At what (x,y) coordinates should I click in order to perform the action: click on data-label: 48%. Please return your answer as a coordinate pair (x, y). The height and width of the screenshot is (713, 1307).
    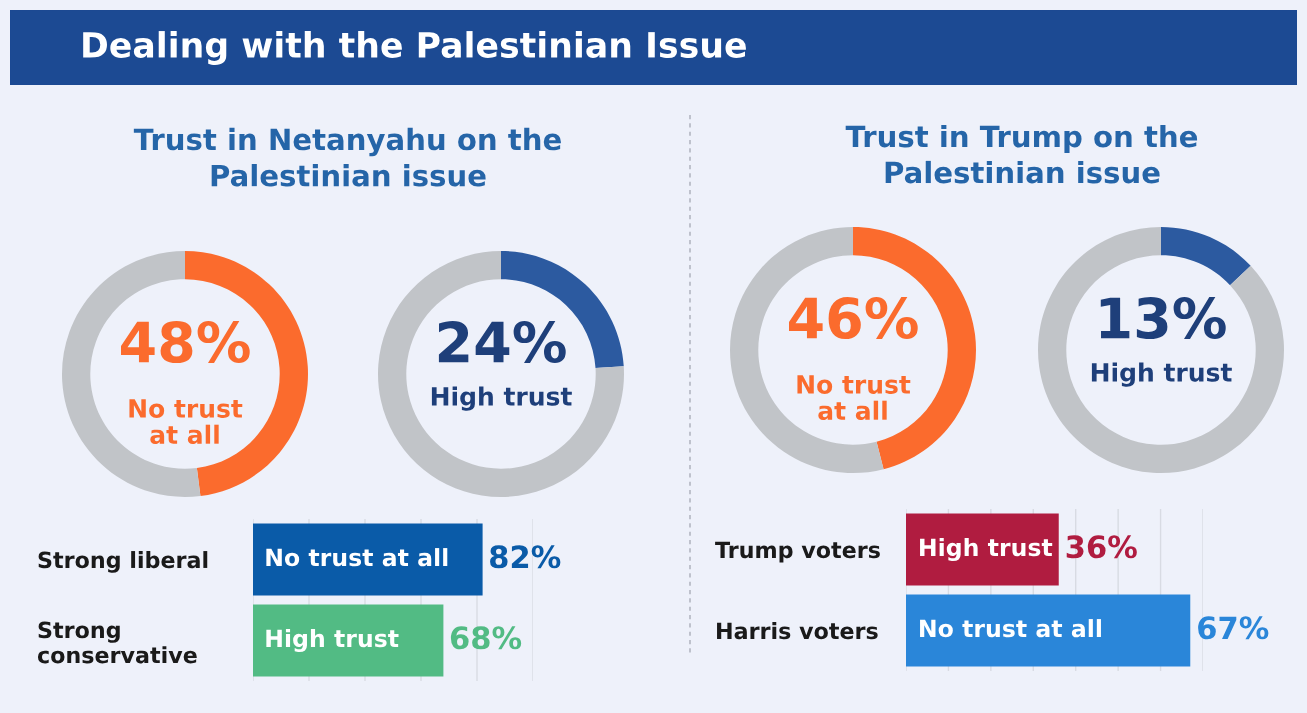
    Looking at the image, I should click on (185, 342).